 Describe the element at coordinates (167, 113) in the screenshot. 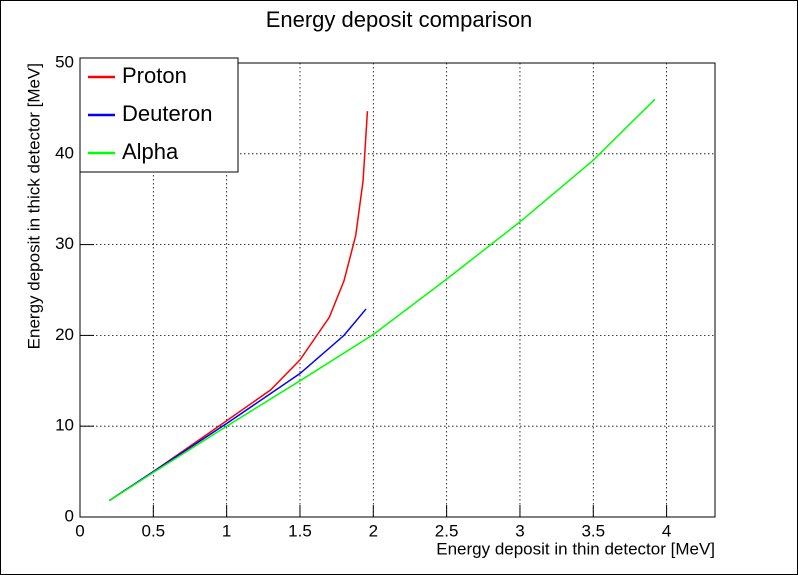

I see `legend-label: Deuteron` at that location.